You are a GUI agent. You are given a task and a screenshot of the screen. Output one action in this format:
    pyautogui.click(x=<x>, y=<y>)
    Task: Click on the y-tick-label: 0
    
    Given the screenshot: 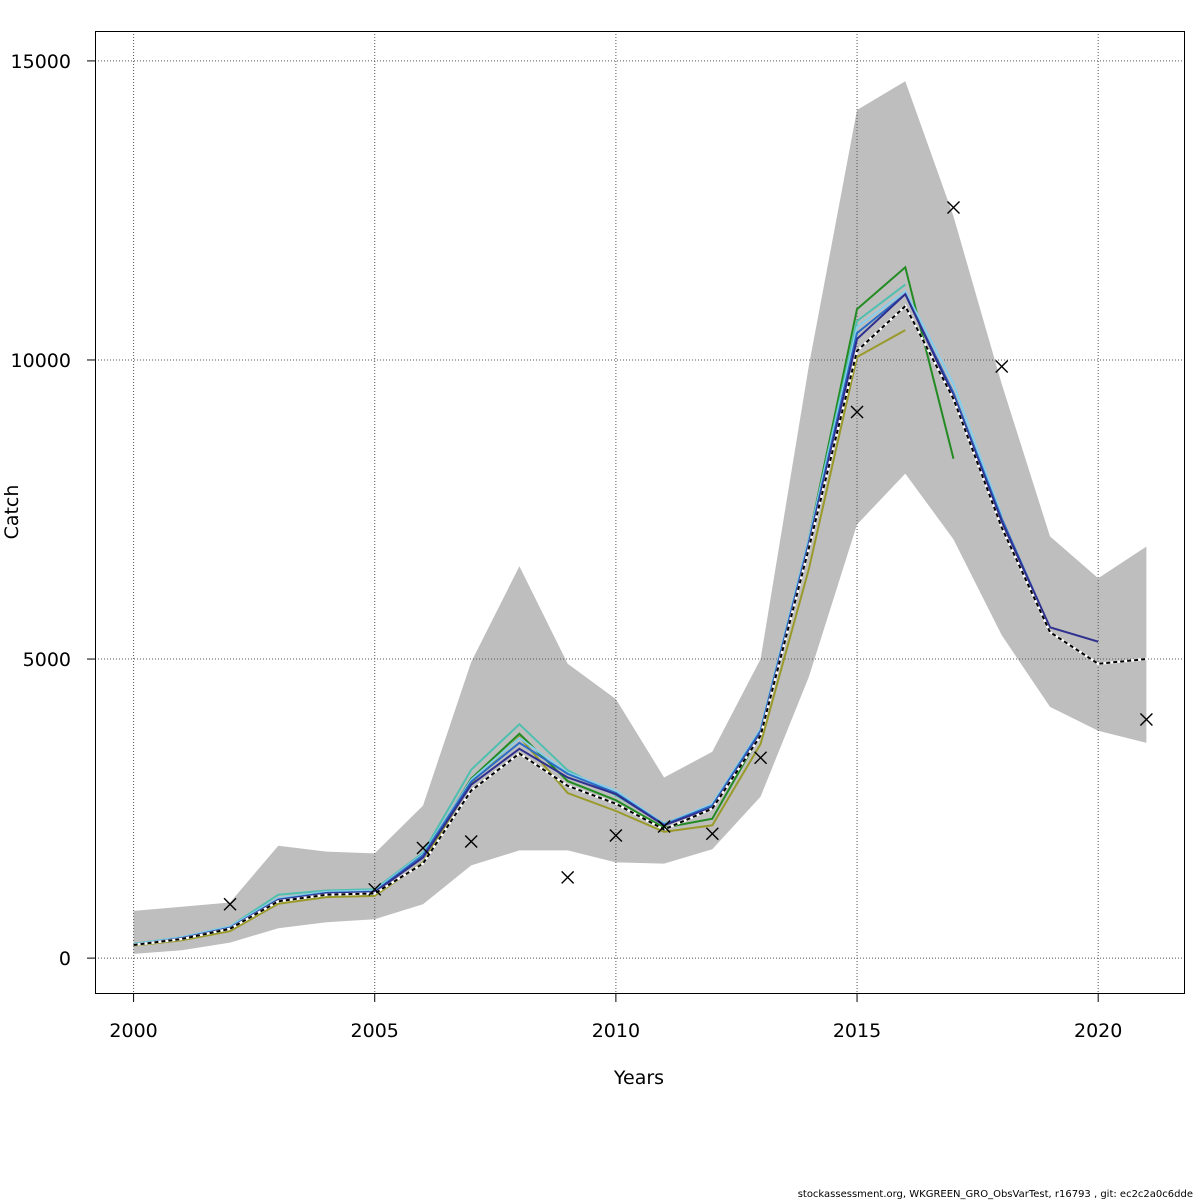 What is the action you would take?
    pyautogui.click(x=65, y=959)
    